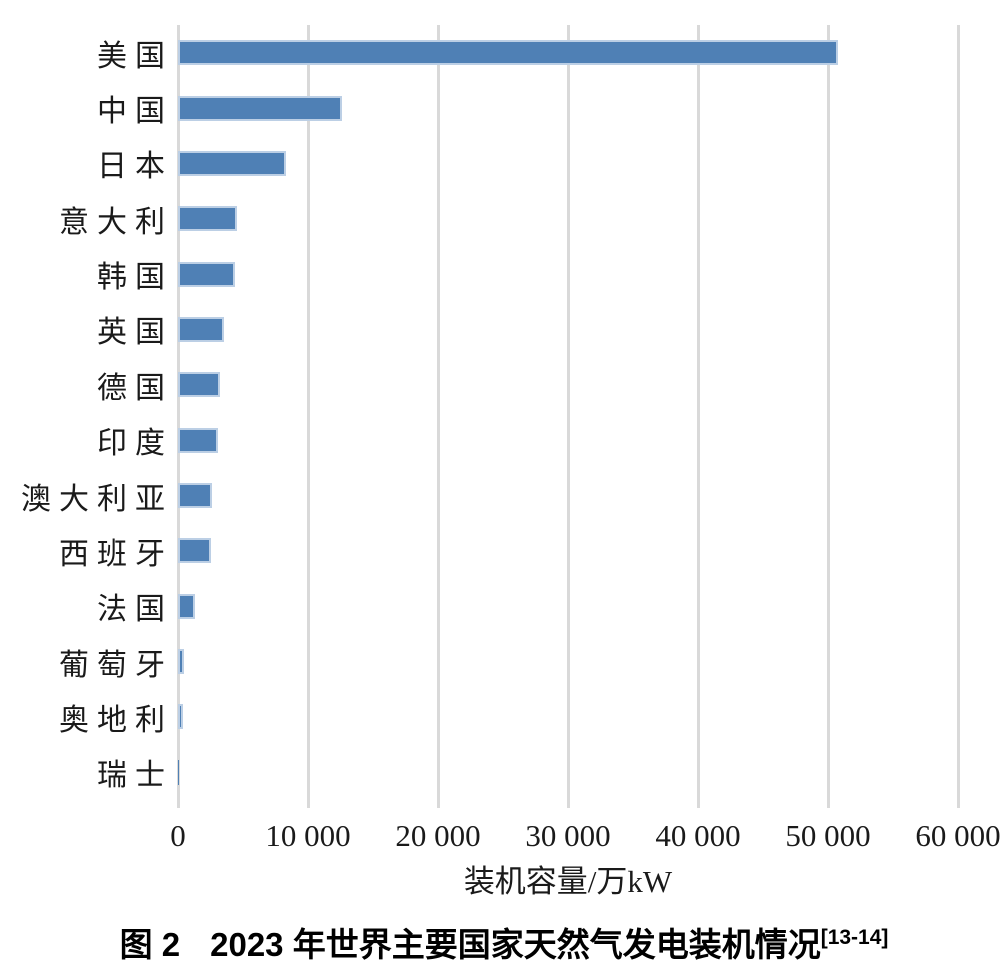  I want to click on category-label-西班牙: 西班牙, so click(116, 554).